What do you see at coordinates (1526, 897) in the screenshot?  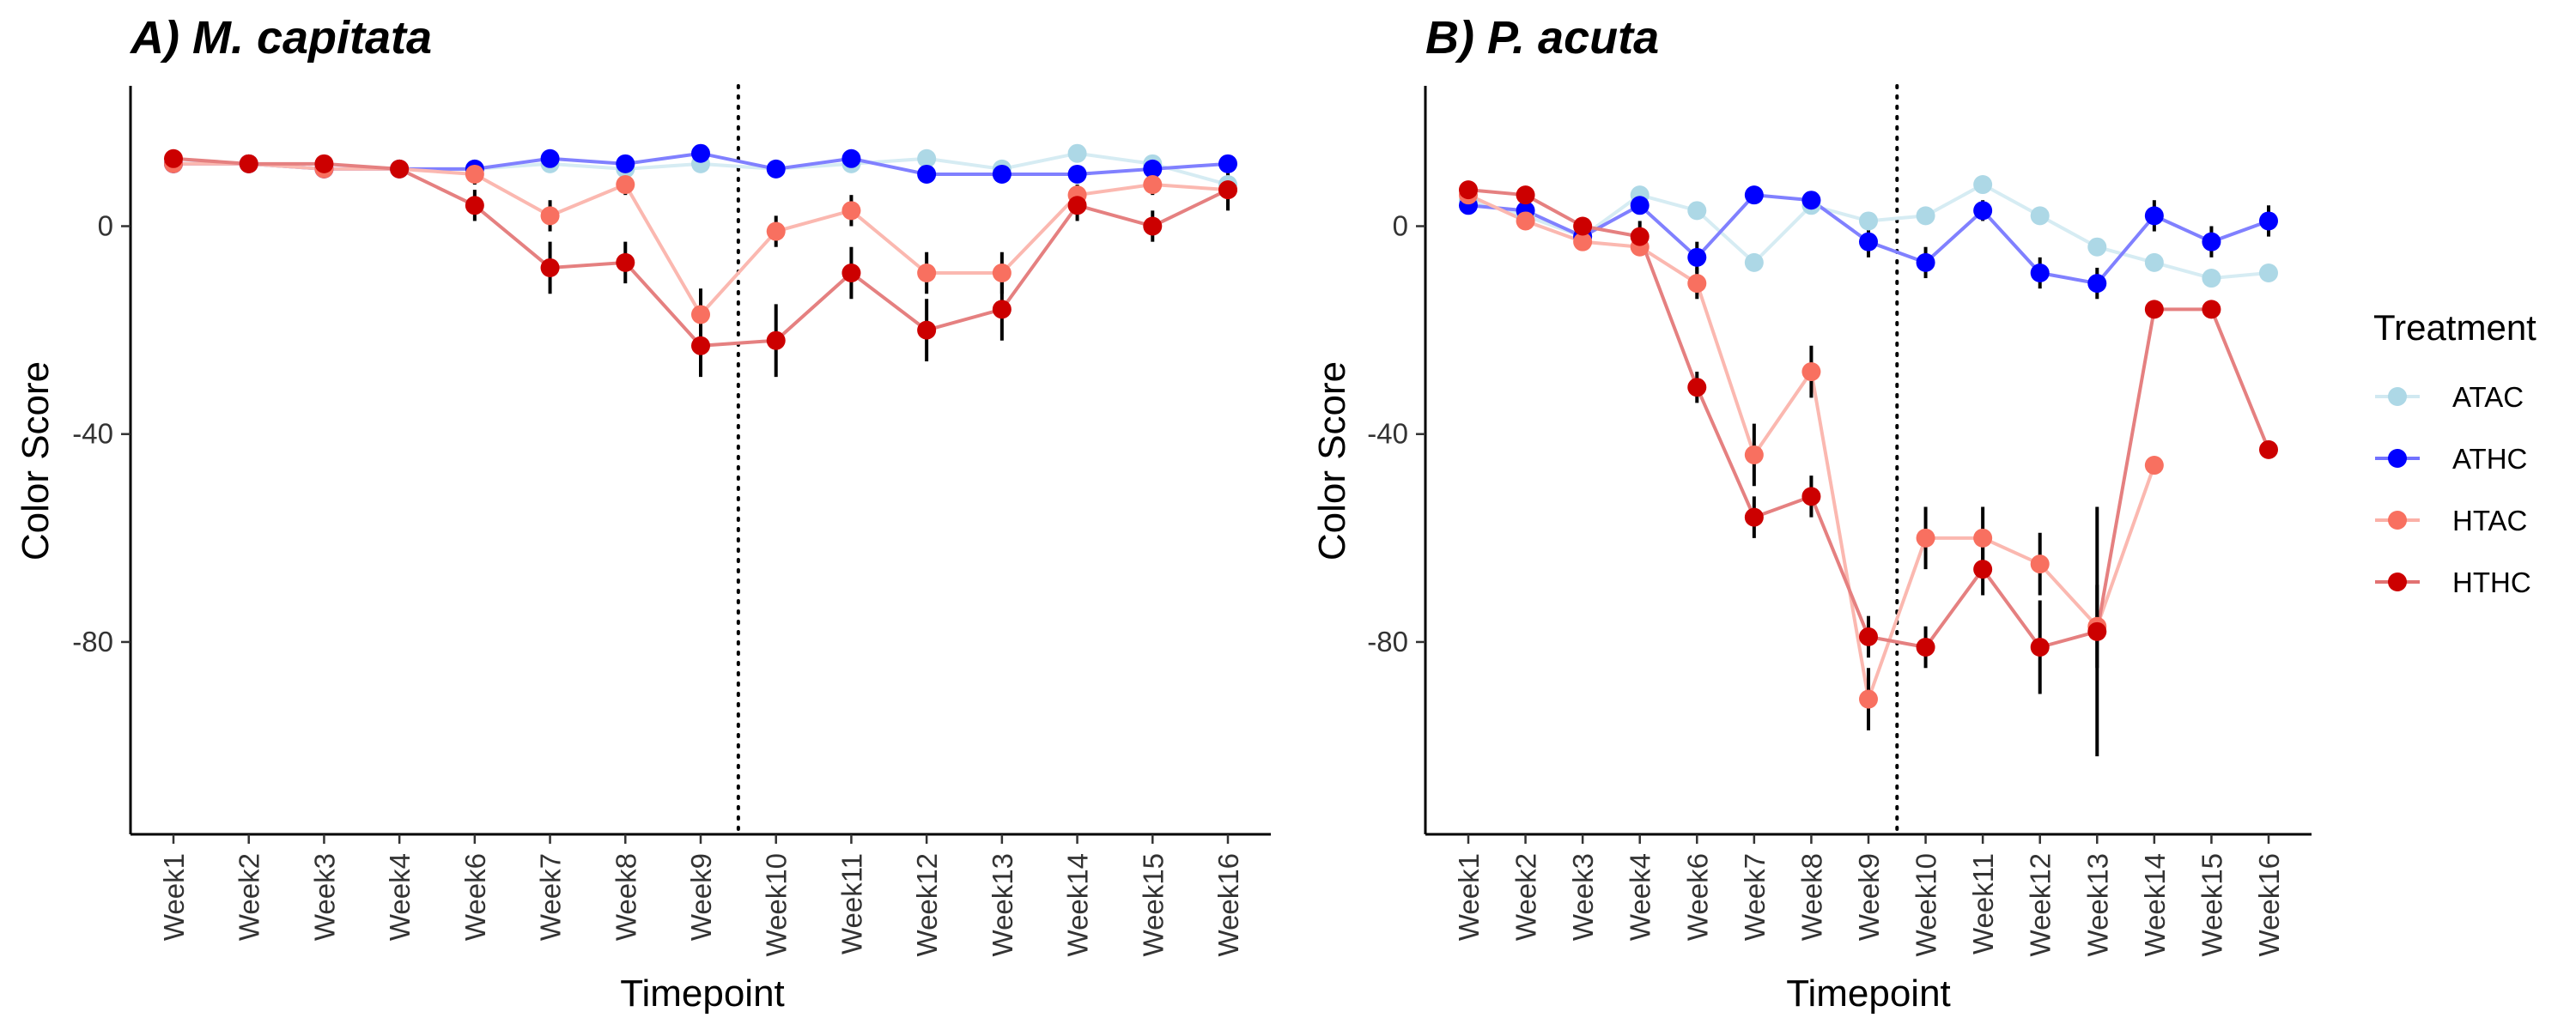 I see `panel-b-x-tick-label: Week2` at bounding box center [1526, 897].